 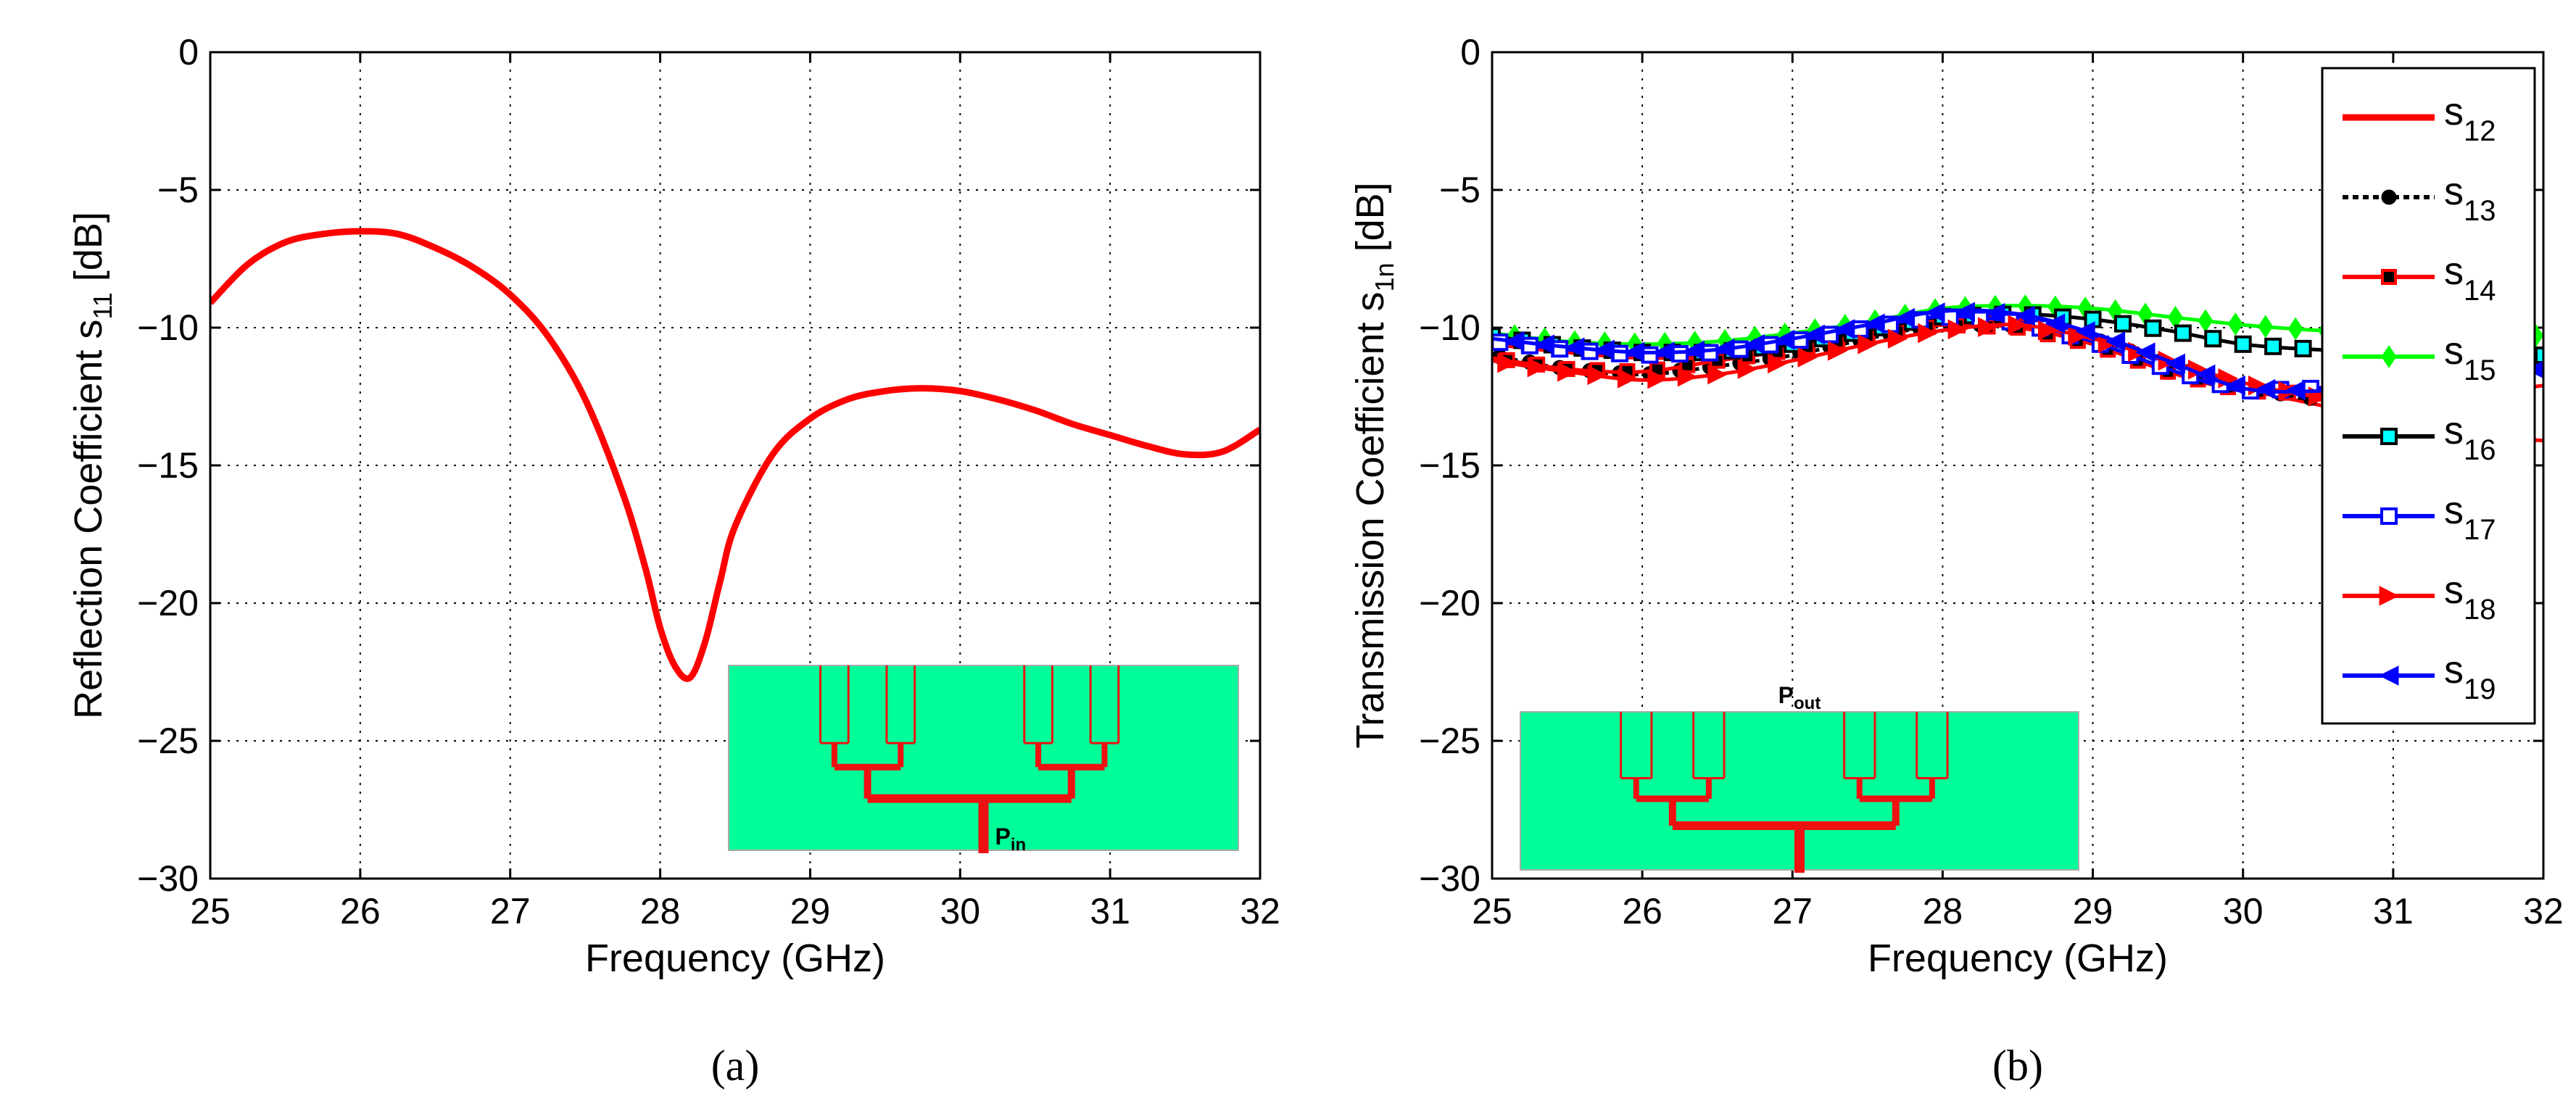 I want to click on inset-port-label-sub: in, so click(x=1019, y=845).